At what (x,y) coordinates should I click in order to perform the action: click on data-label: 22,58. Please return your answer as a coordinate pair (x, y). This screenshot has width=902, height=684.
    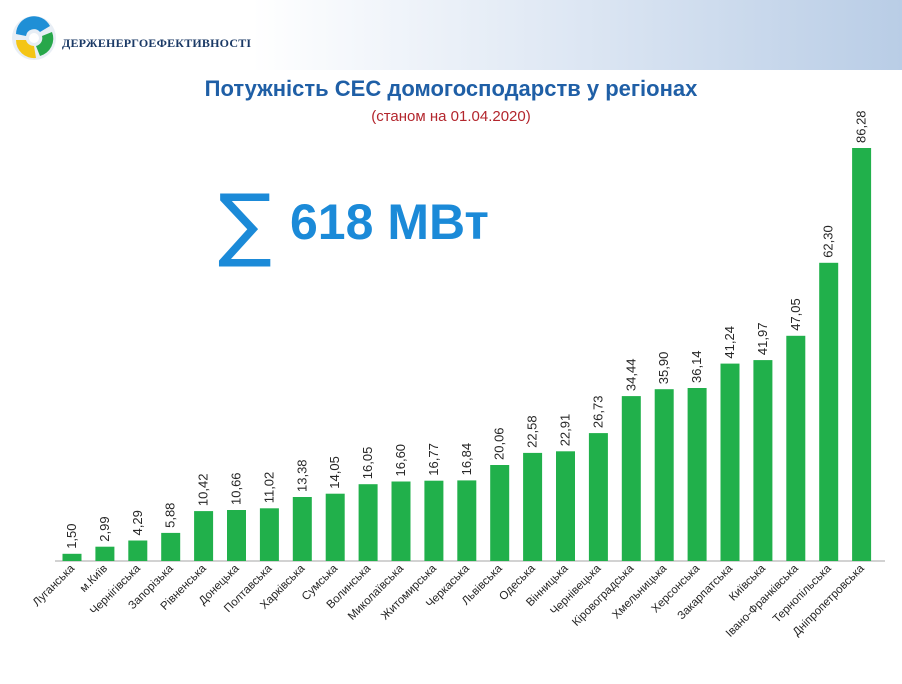
    Looking at the image, I should click on (532, 431).